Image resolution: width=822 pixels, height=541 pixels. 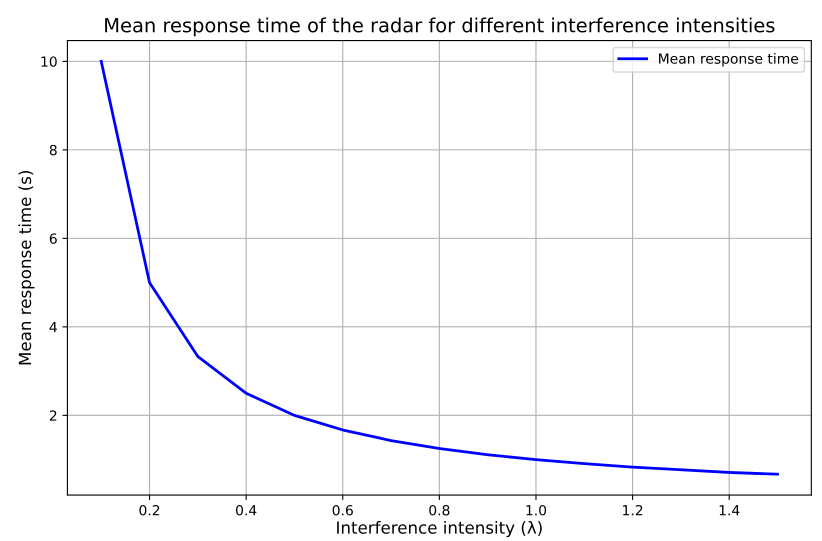 What do you see at coordinates (53, 238) in the screenshot?
I see `y-tick-label: 6` at bounding box center [53, 238].